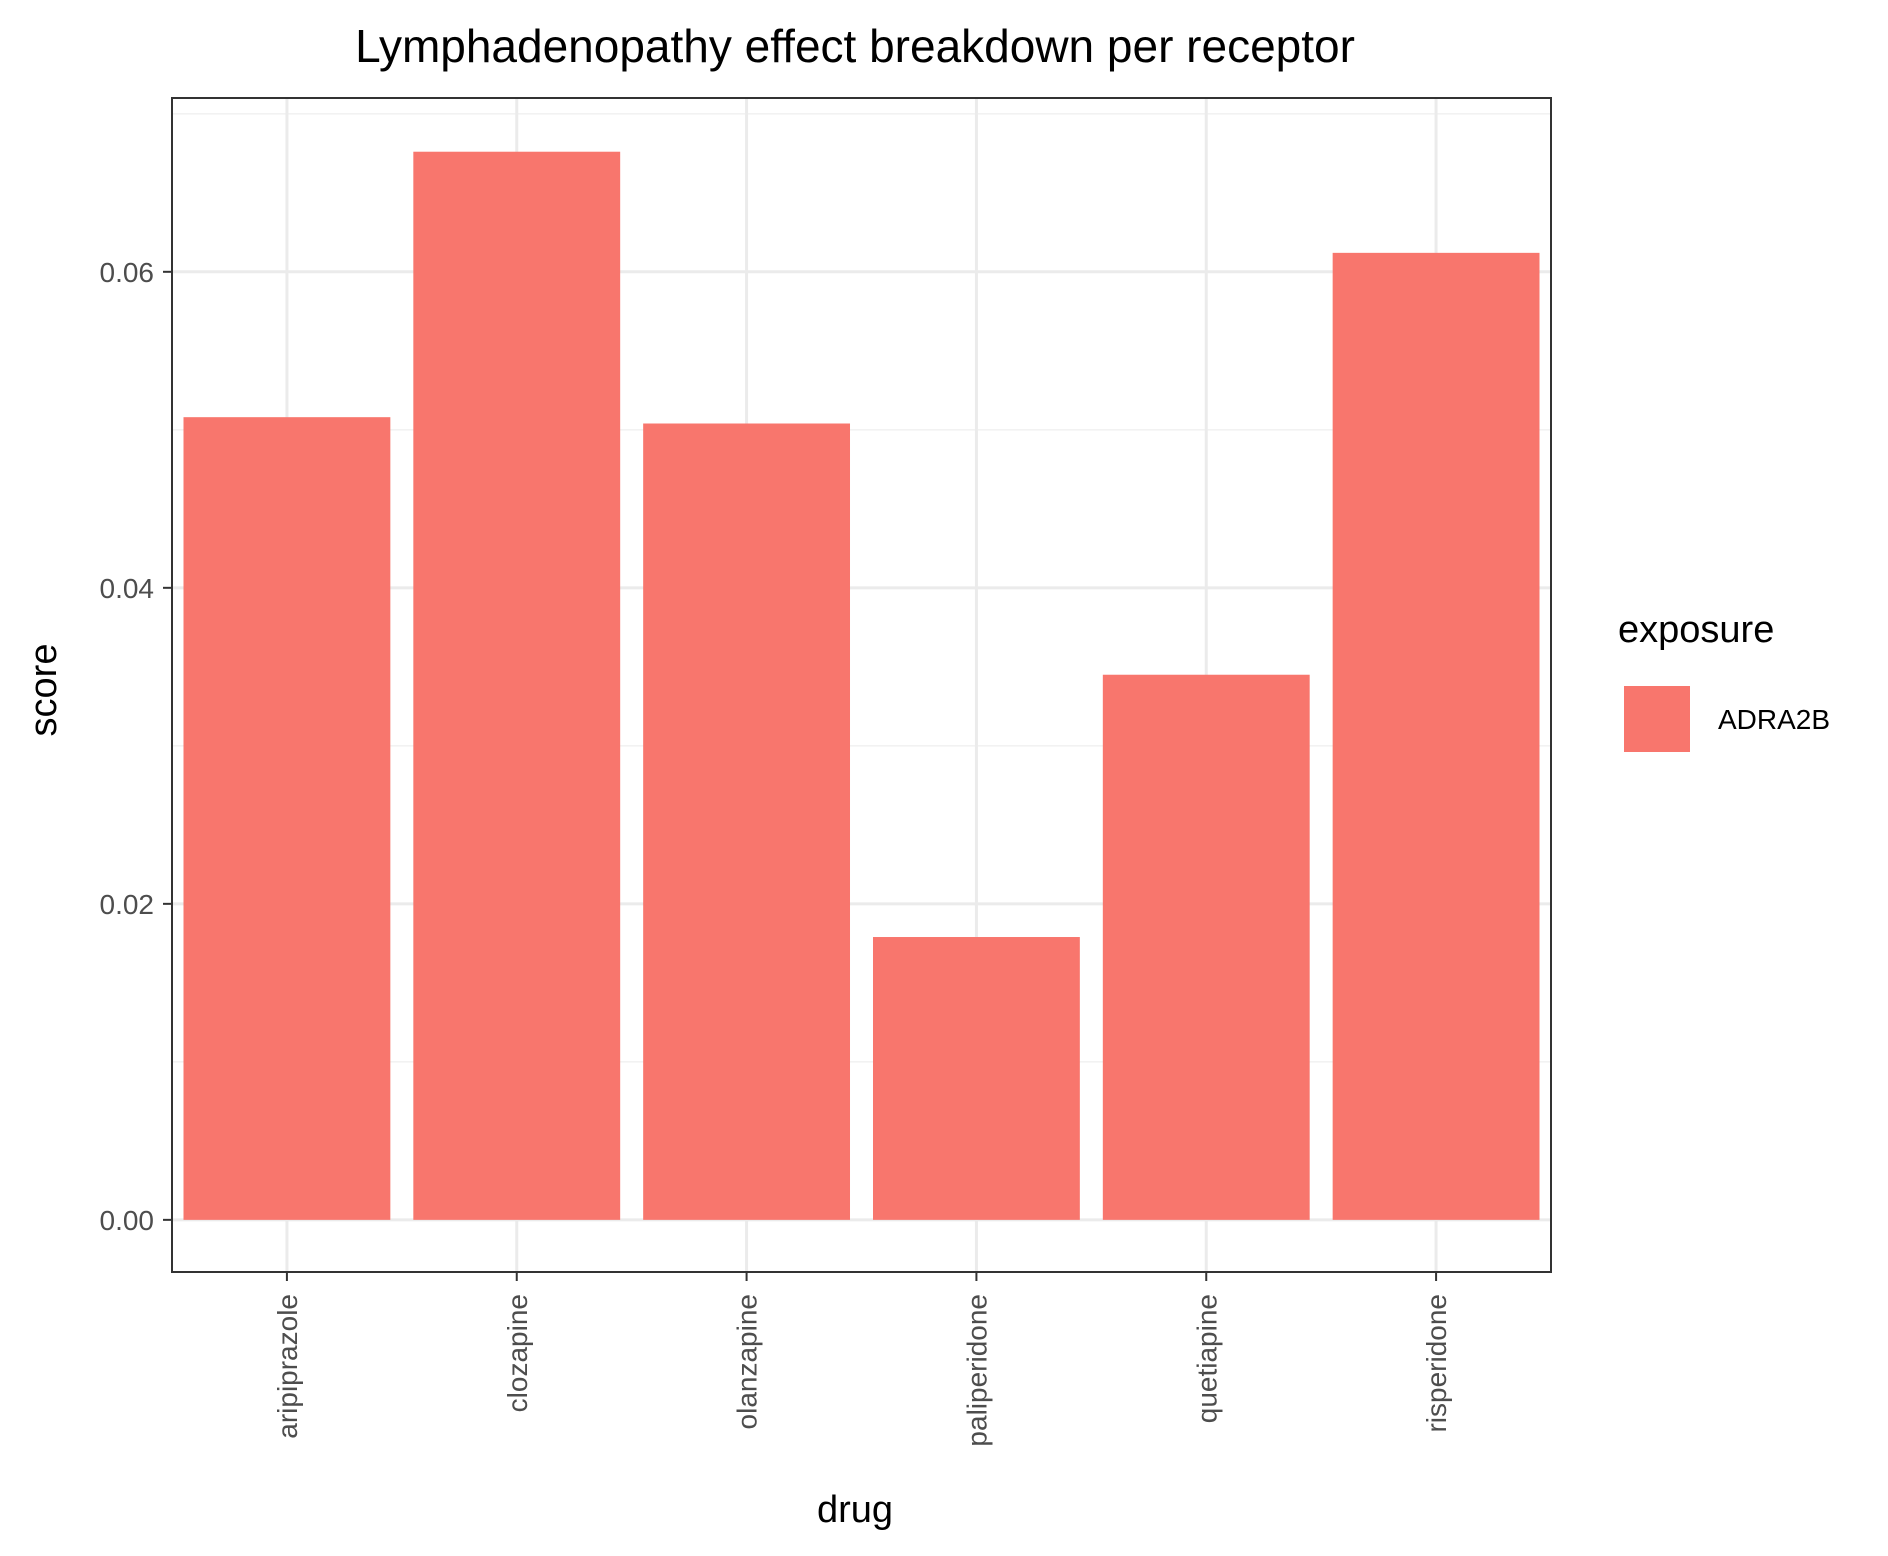  What do you see at coordinates (517, 1353) in the screenshot?
I see `x-tick-label: clozapine` at bounding box center [517, 1353].